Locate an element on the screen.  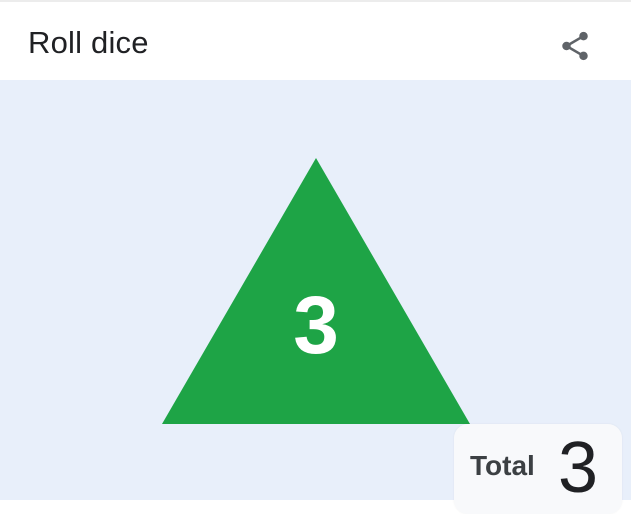
page-title: Roll dice is located at coordinates (88, 42).